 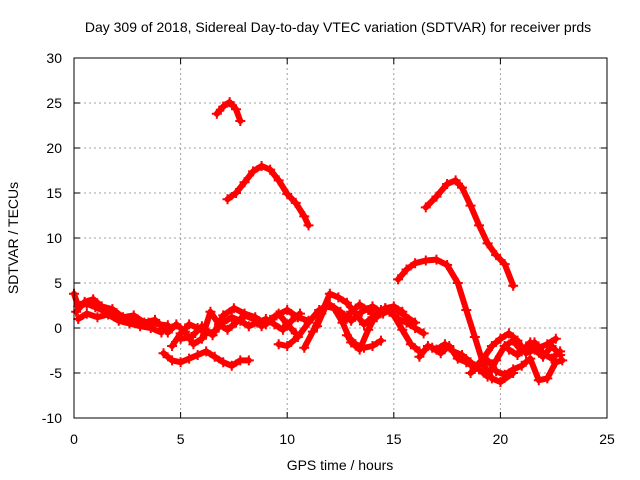 I want to click on x-tick-label: 5, so click(x=181, y=439).